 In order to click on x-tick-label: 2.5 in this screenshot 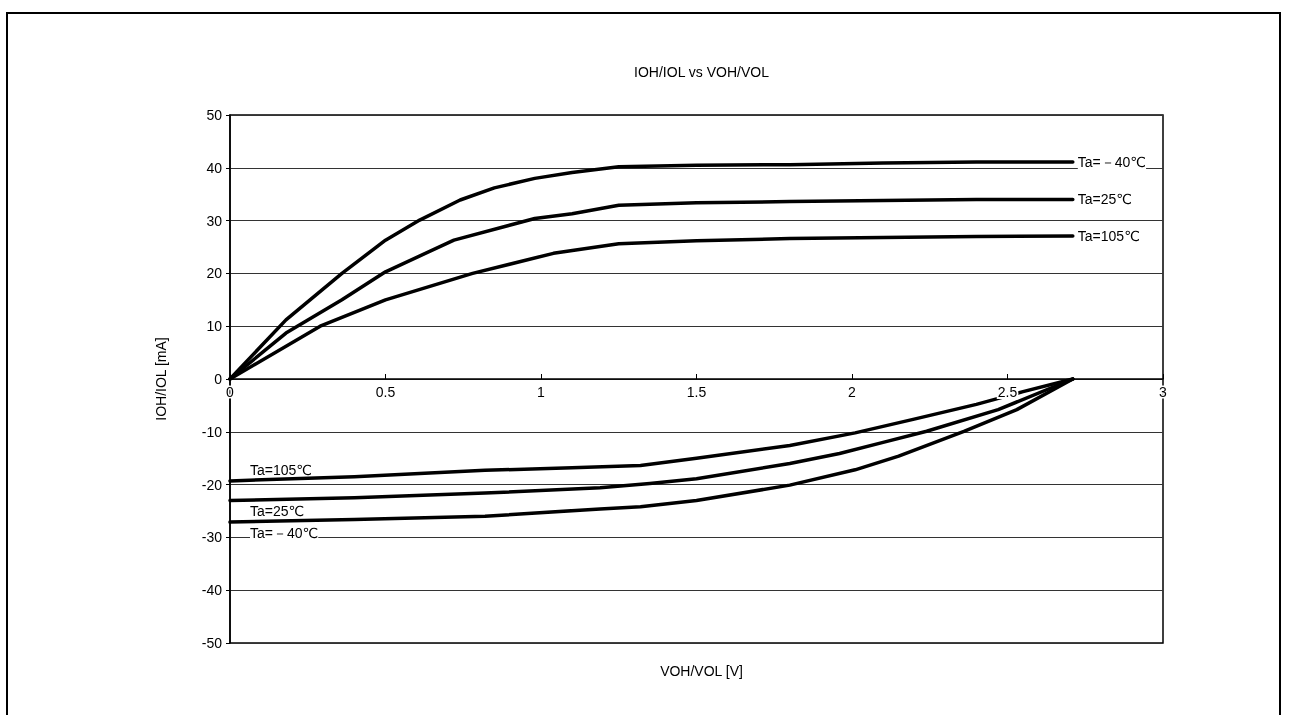, I will do `click(1007, 392)`.